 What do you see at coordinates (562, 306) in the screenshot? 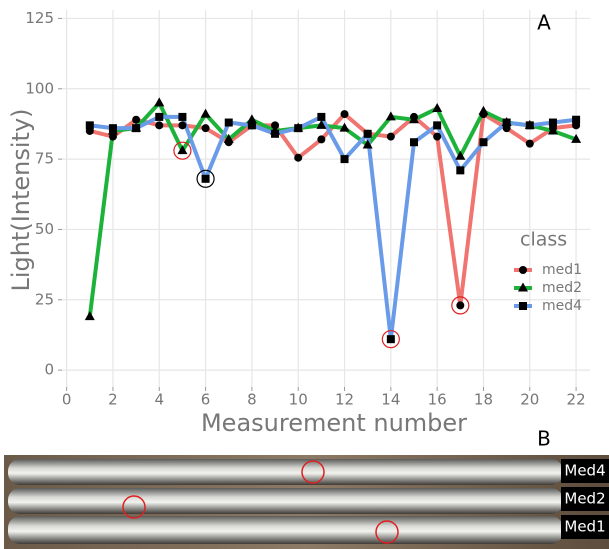
I see `legend-label: med4` at bounding box center [562, 306].